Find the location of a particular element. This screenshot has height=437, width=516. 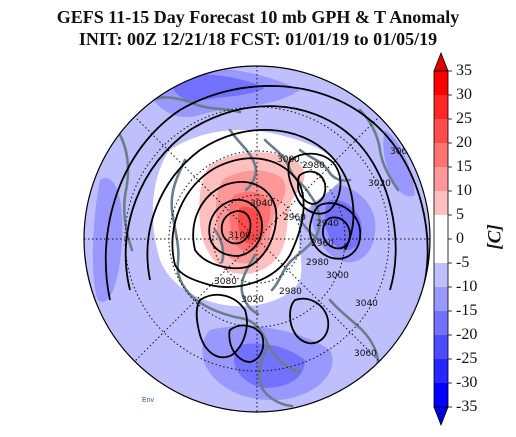

colorbar-tick-label: 25 is located at coordinates (464, 118).